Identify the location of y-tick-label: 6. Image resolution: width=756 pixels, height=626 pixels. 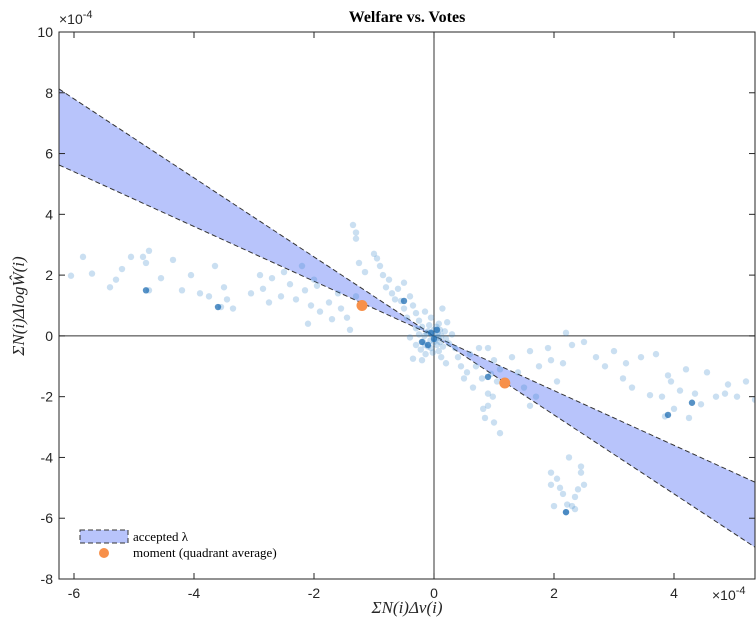
(49, 154).